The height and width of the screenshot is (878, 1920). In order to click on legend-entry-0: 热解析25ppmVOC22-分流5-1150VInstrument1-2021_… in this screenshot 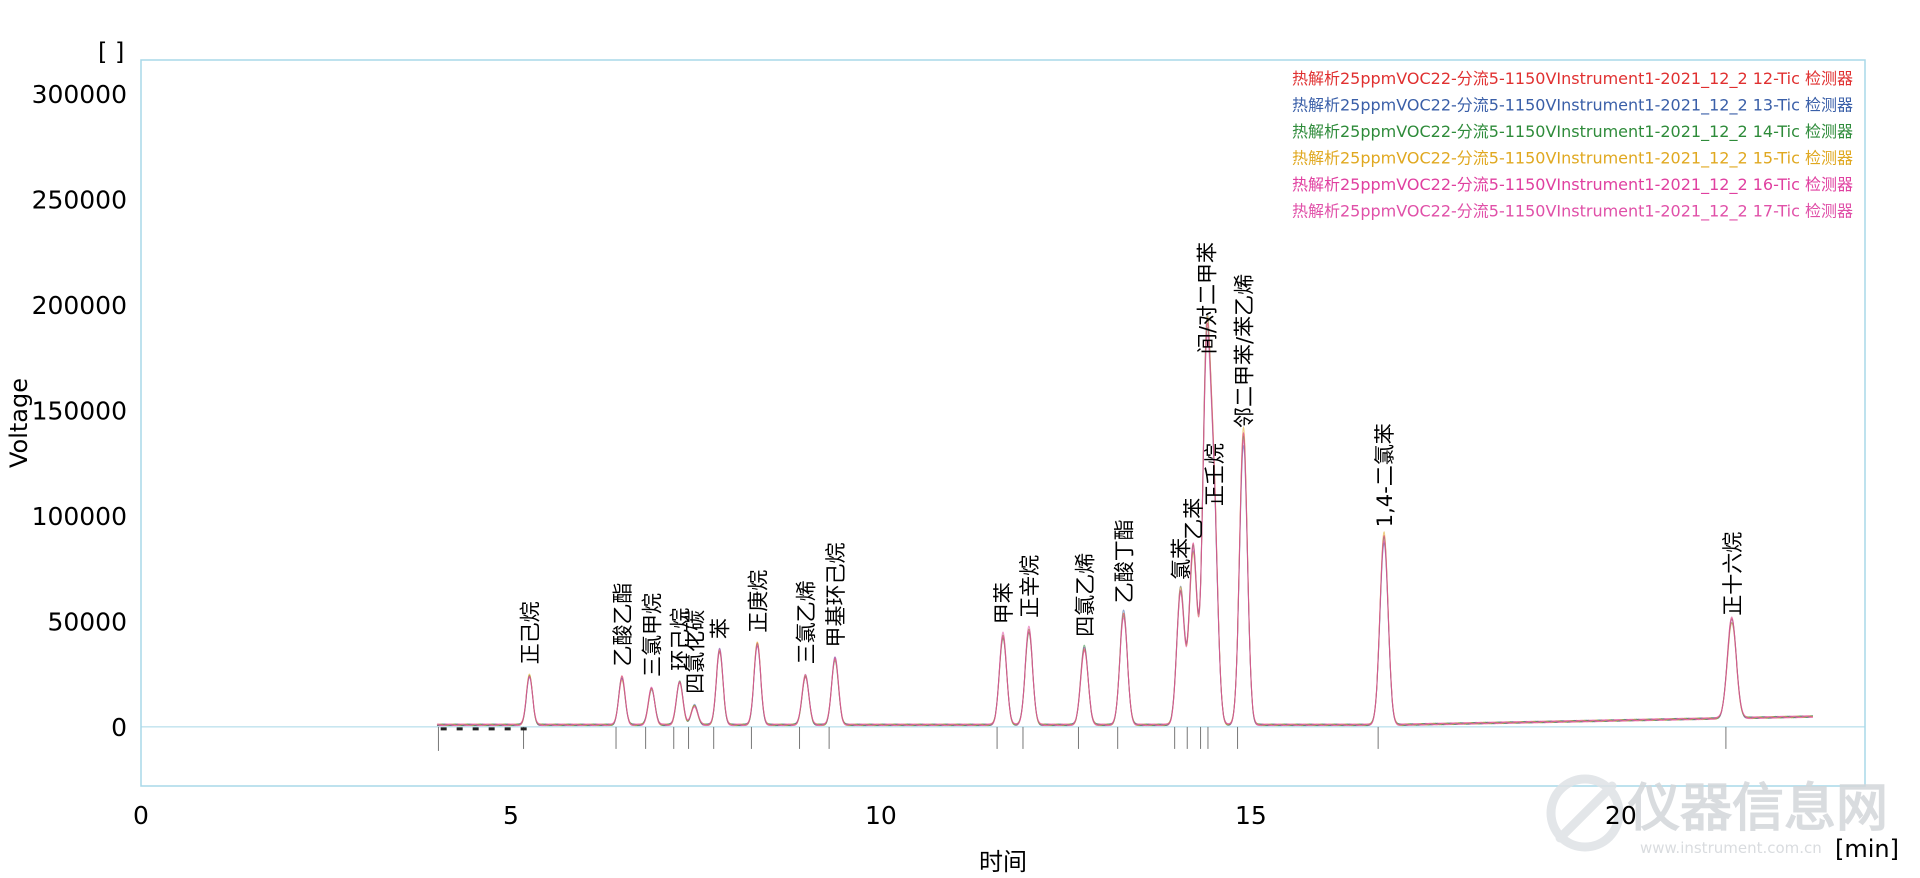, I will do `click(1572, 79)`.